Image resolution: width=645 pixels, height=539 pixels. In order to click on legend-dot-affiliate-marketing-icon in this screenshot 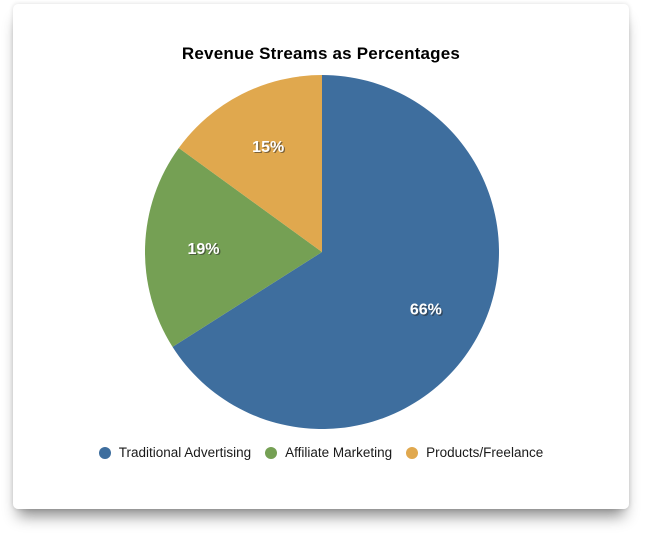, I will do `click(271, 452)`.